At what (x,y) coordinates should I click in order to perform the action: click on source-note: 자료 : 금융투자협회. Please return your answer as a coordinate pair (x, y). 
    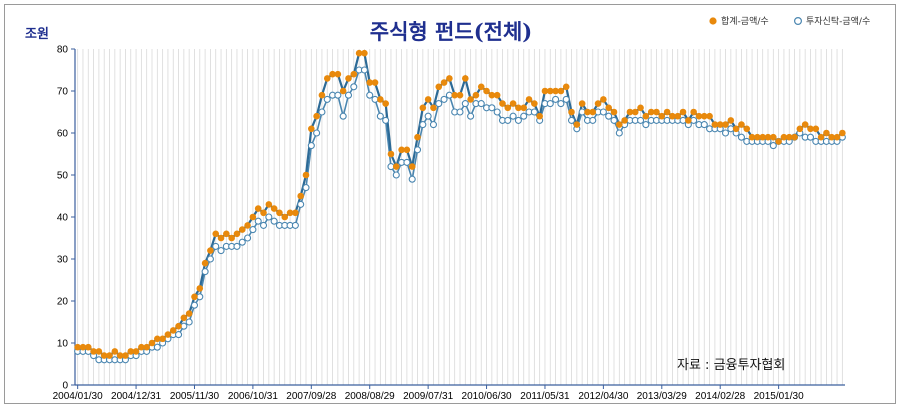
    Looking at the image, I should click on (731, 365).